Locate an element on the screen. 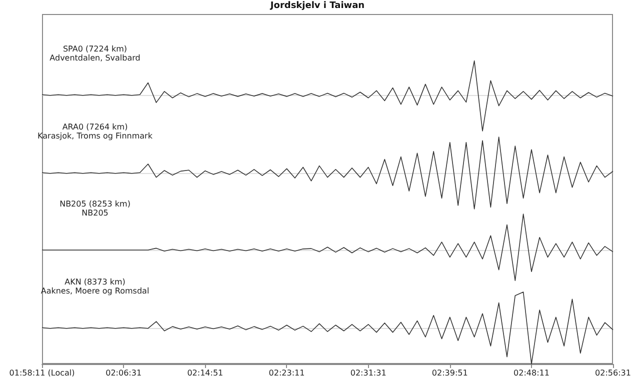  x-tick-label: 02:56:31 is located at coordinates (613, 373).